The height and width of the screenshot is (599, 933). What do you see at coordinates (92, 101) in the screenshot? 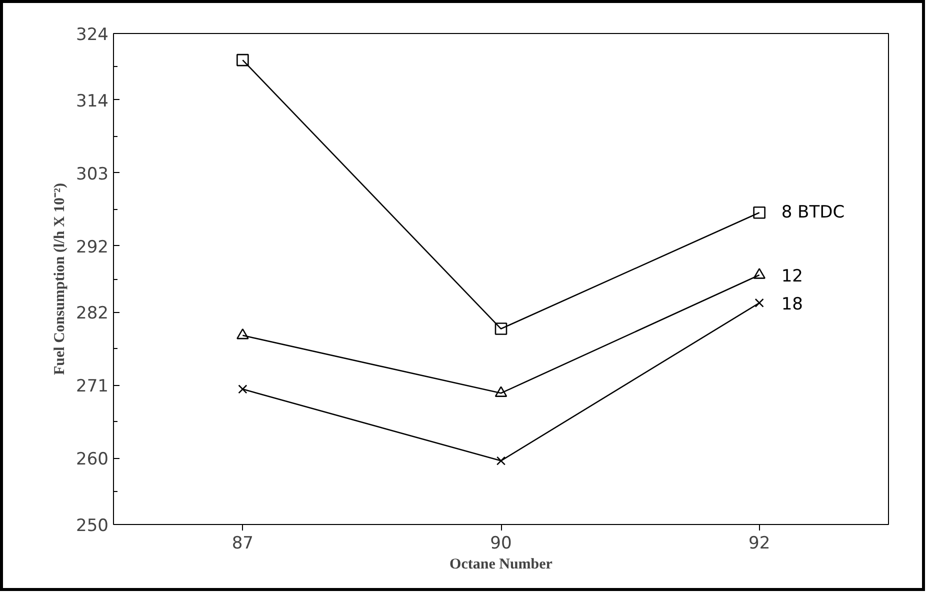
I see `y-tick-label: 314` at bounding box center [92, 101].